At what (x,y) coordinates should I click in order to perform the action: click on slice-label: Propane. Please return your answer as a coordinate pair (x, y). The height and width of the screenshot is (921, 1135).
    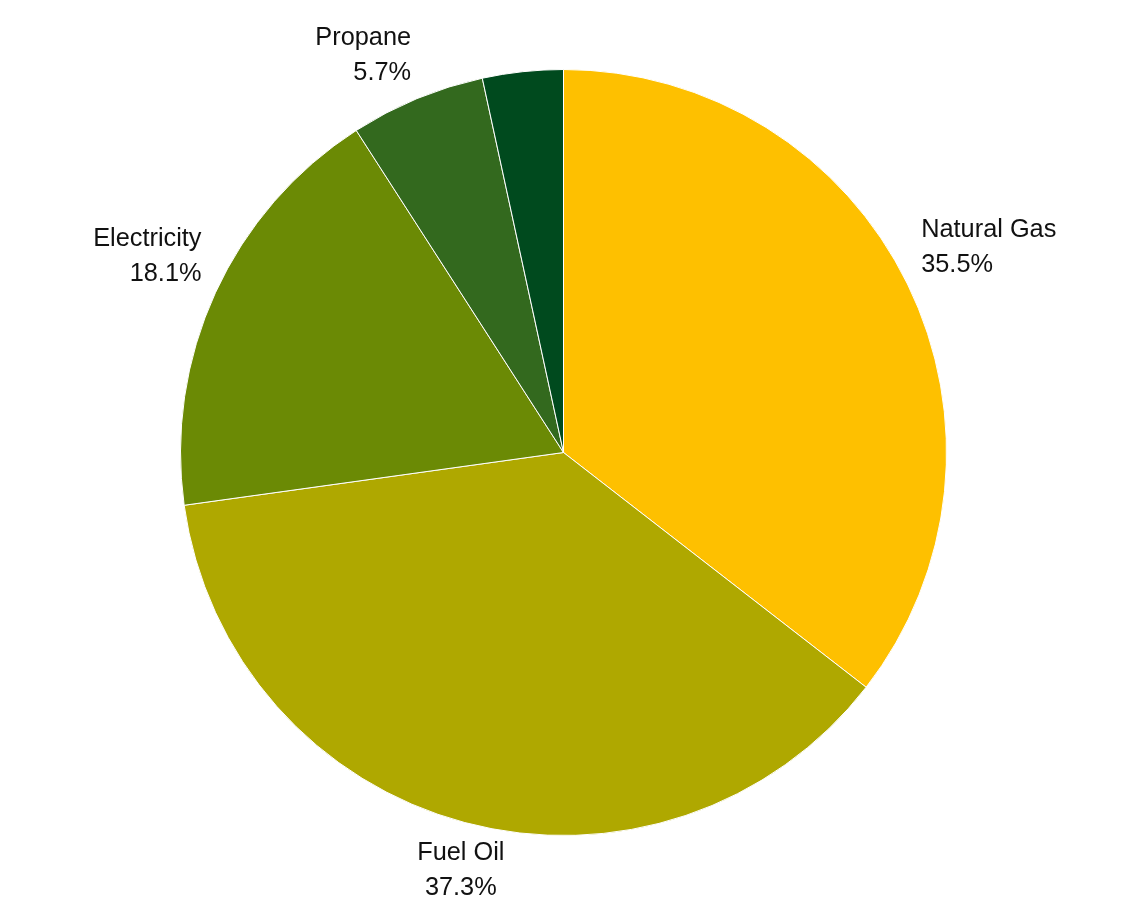
    Looking at the image, I should click on (363, 35).